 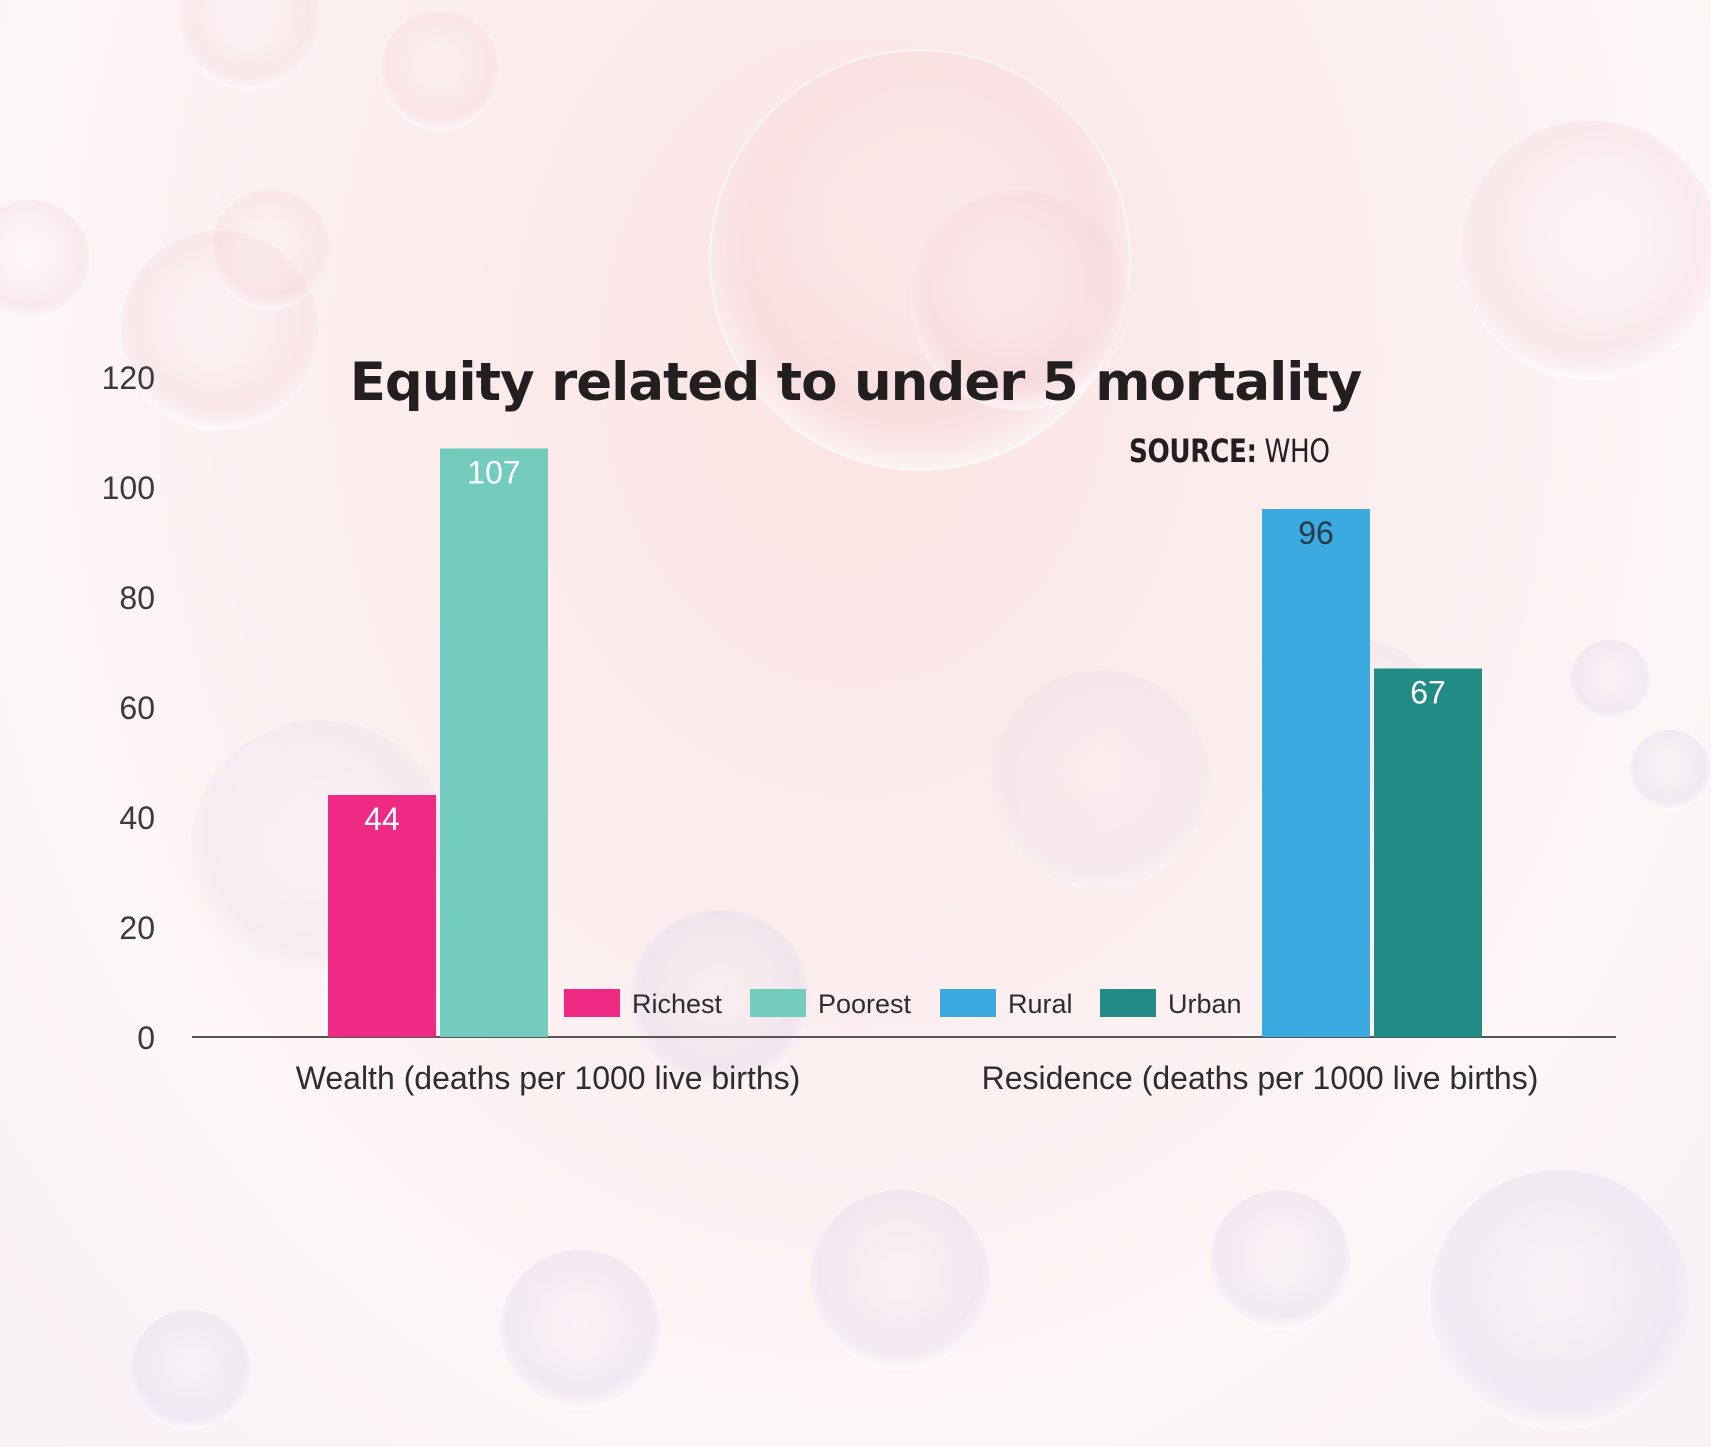 I want to click on legend-swatch-richest, so click(x=592, y=1003).